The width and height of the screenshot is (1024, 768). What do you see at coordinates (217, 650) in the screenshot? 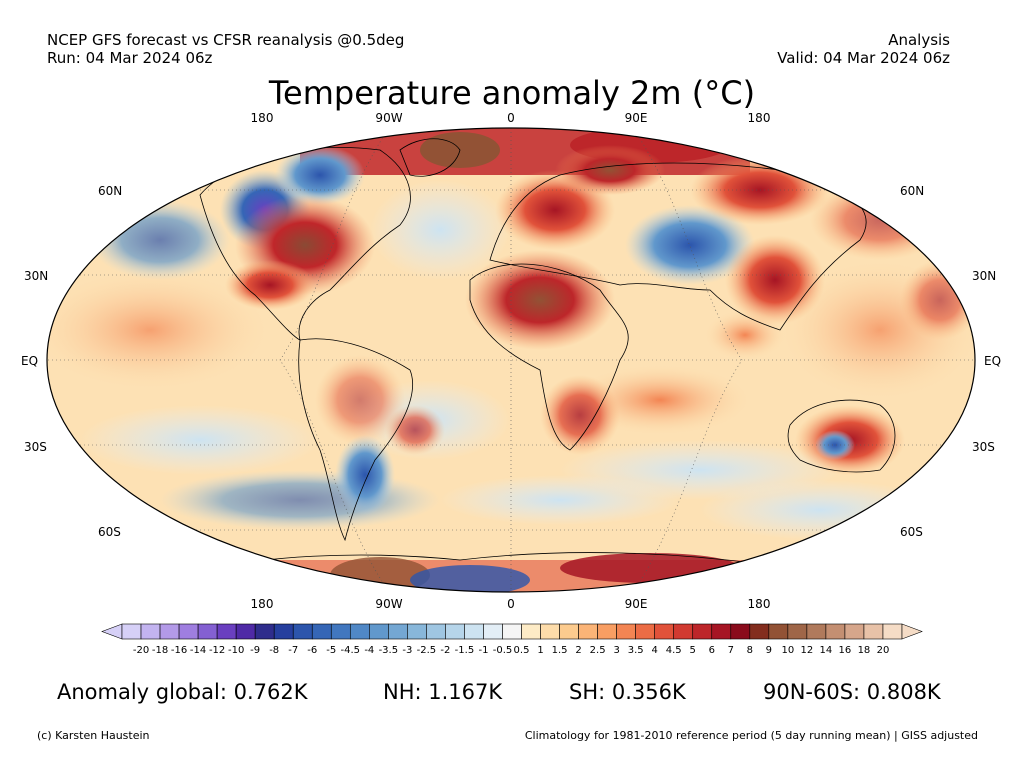
I see `colorbar-tick-label: -12` at bounding box center [217, 650].